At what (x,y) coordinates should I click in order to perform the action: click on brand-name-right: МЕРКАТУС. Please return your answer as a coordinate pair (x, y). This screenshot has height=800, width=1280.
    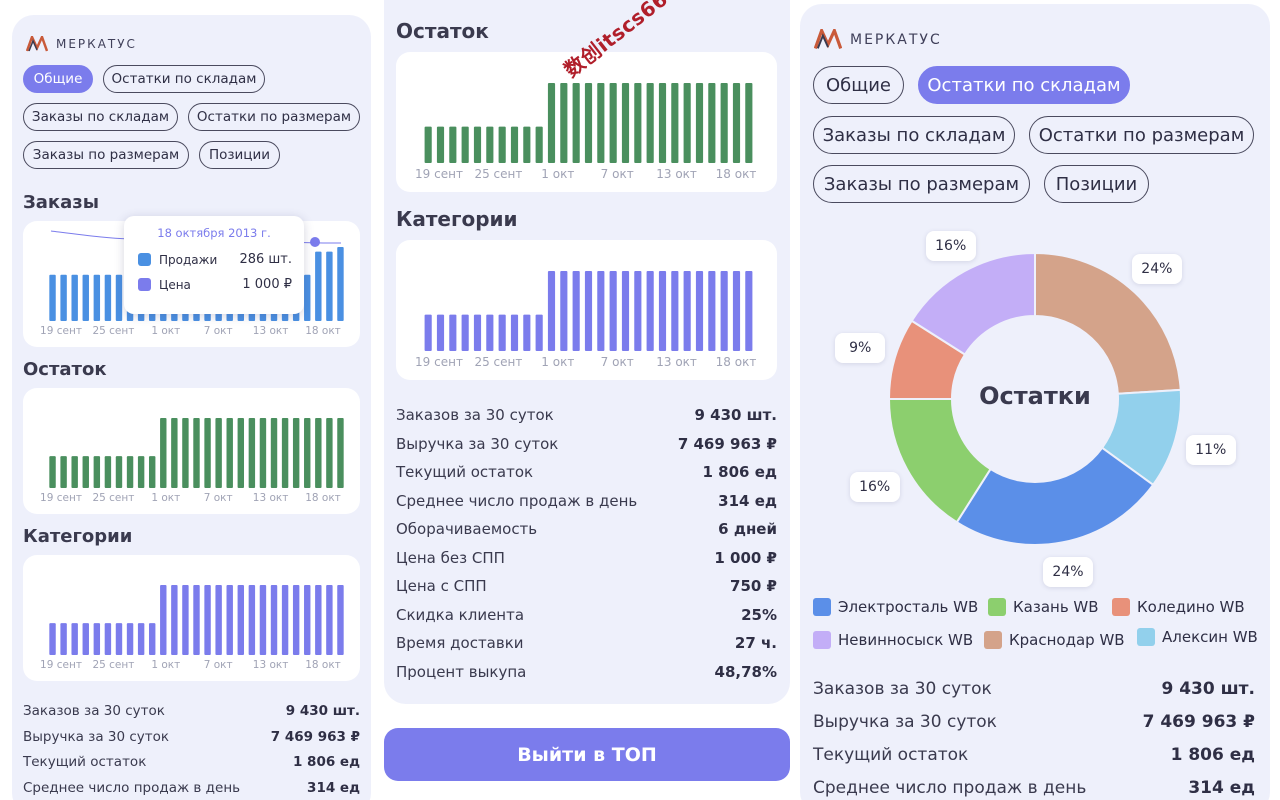
    Looking at the image, I should click on (896, 39).